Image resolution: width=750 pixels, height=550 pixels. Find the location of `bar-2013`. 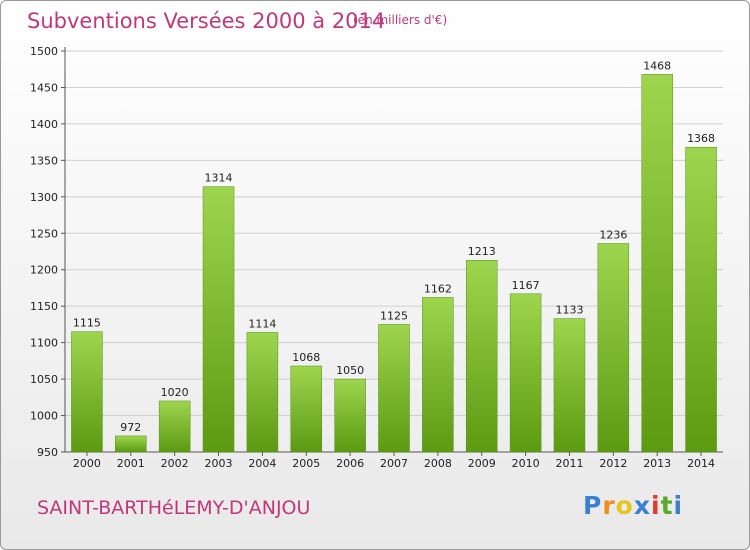

bar-2013 is located at coordinates (657, 263).